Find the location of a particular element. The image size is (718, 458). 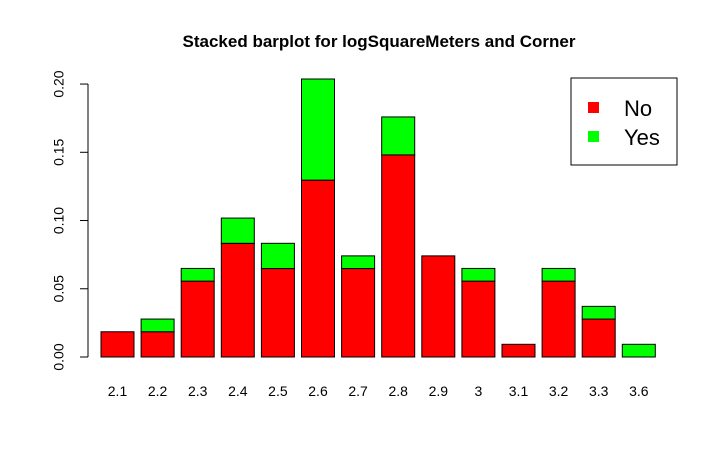

bar-no-2.3 is located at coordinates (197, 319).